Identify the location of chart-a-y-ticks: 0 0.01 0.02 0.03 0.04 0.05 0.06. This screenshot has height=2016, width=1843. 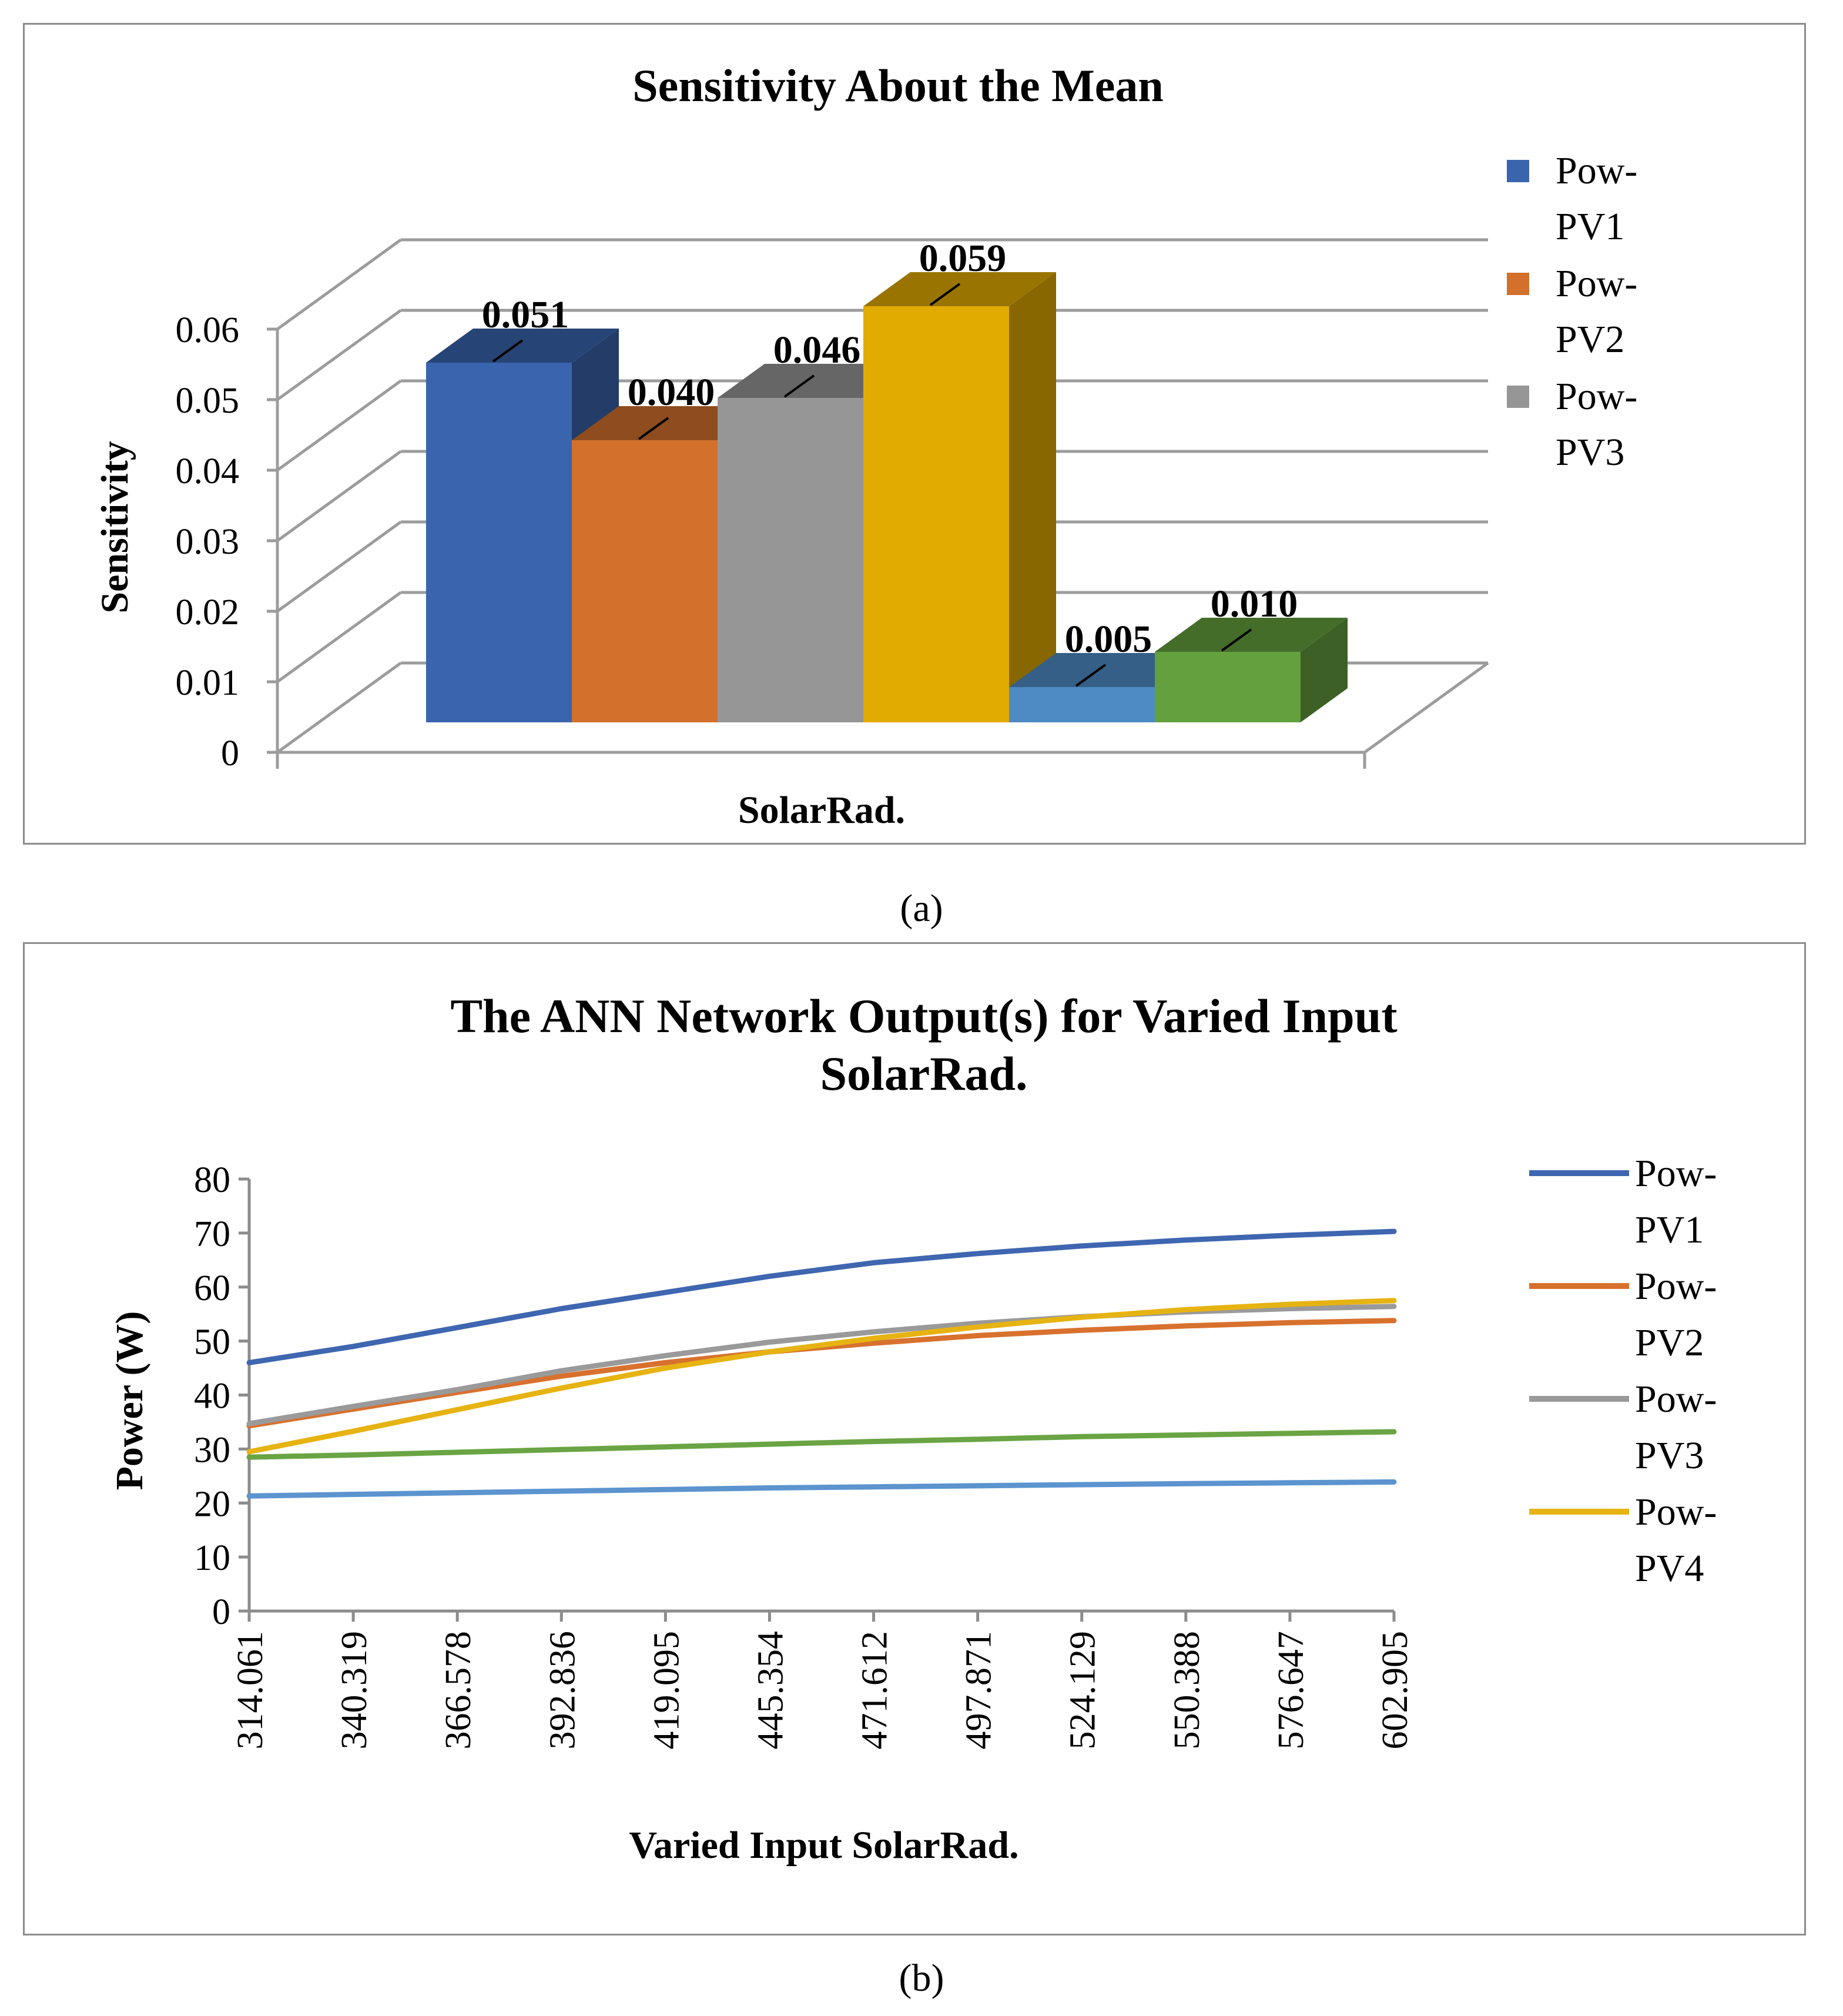
(208, 541).